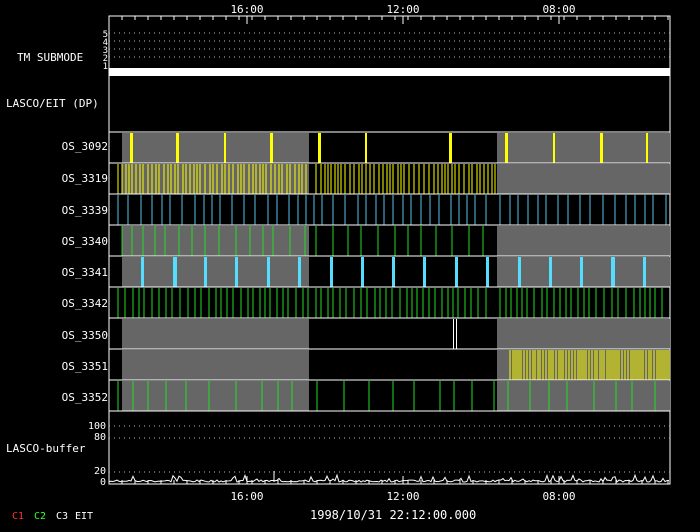 This screenshot has width=700, height=532. Describe the element at coordinates (105, 51) in the screenshot. I see `submode-level-3: 3` at that location.